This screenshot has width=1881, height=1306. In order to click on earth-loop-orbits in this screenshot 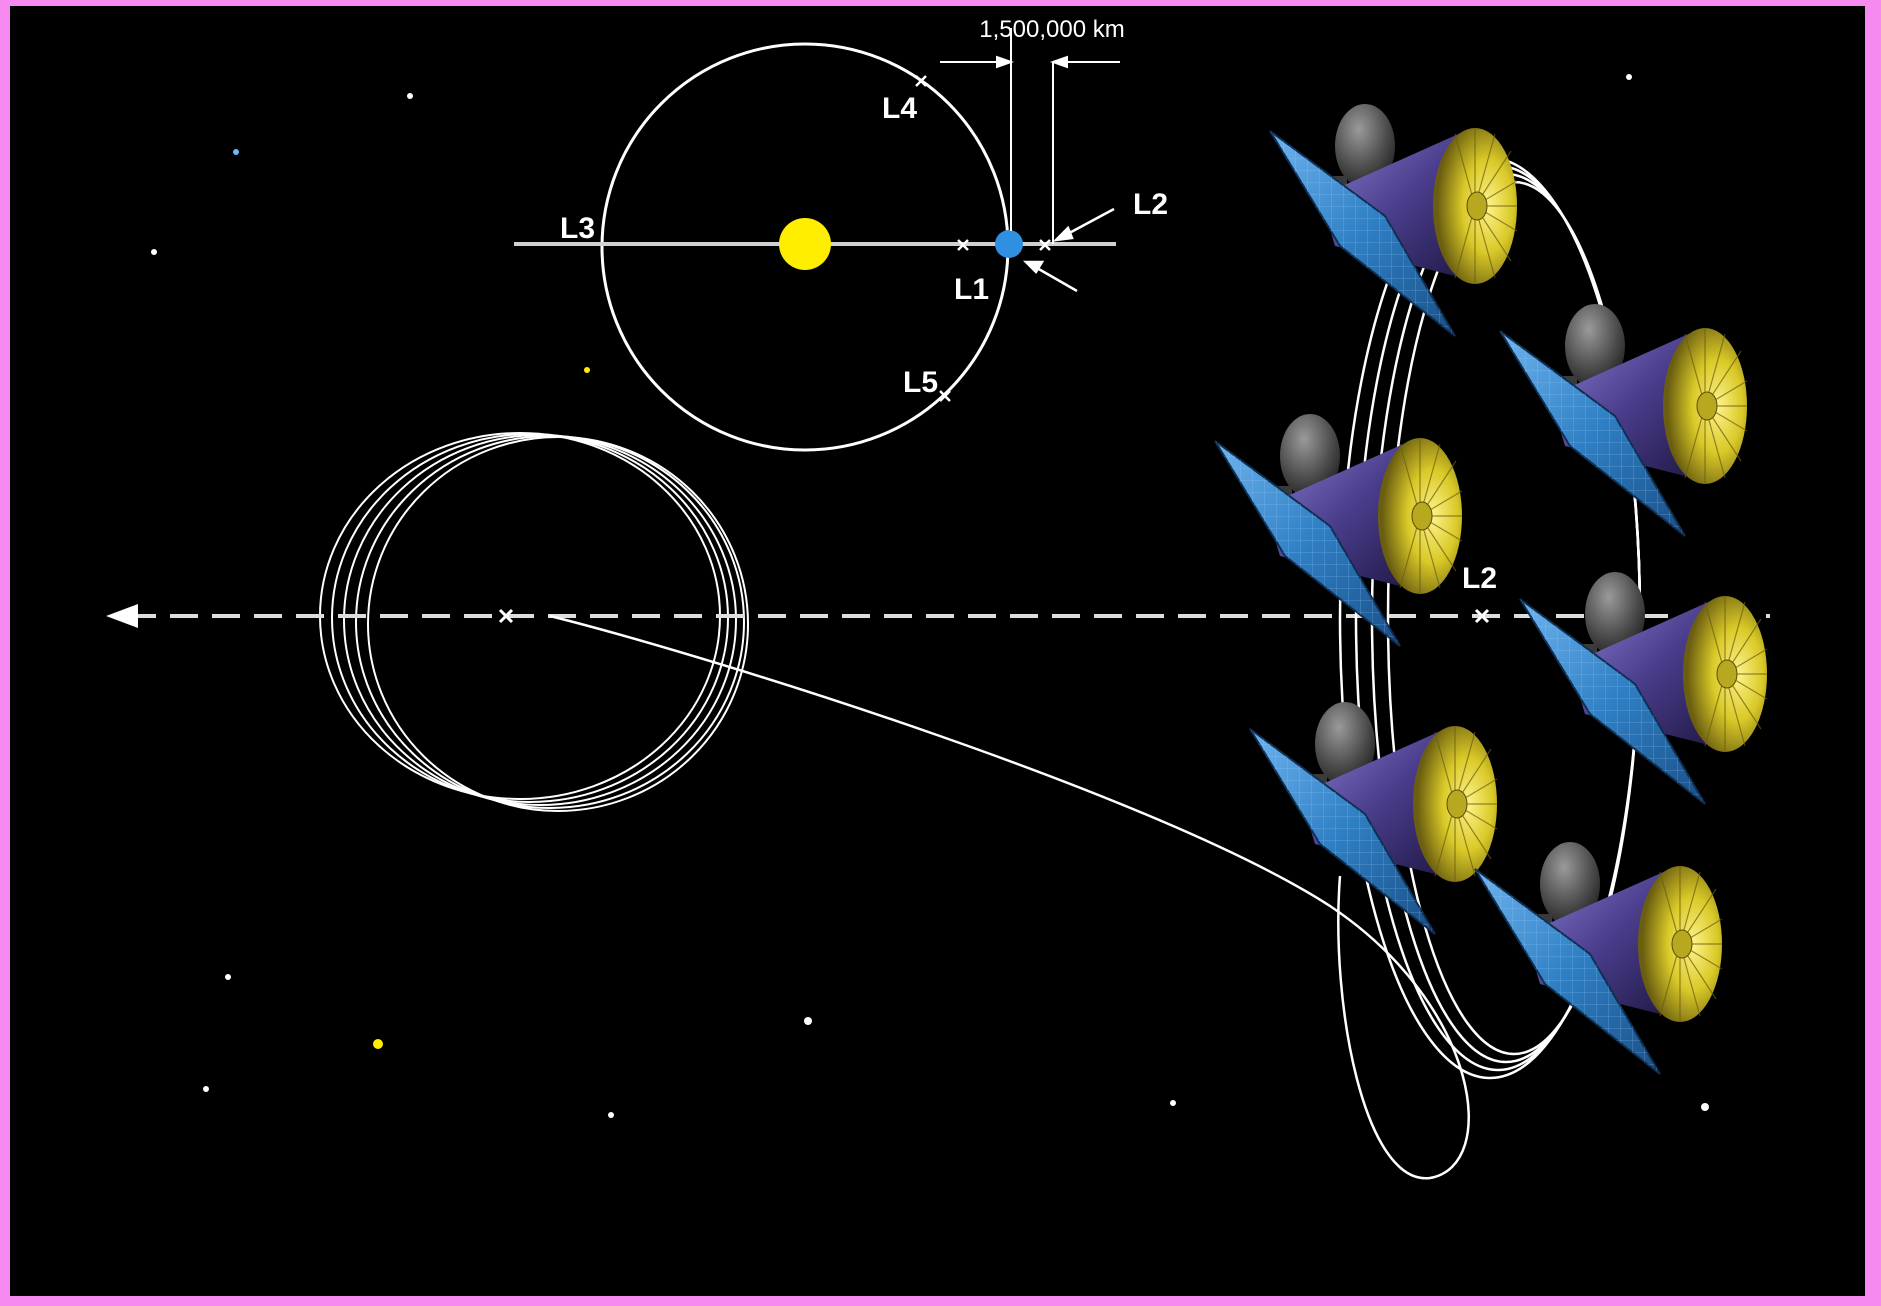, I will do `click(534, 622)`.